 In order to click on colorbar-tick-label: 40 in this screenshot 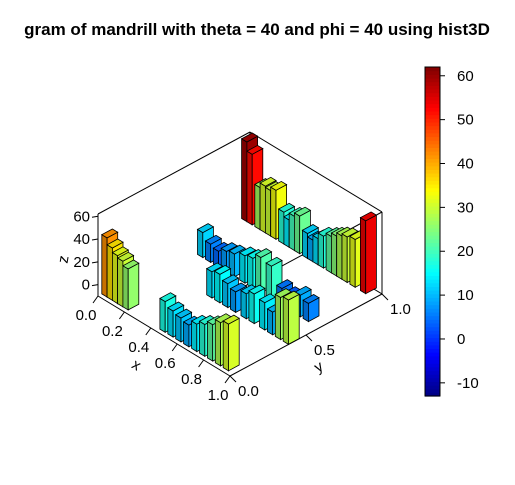, I will do `click(465, 164)`.